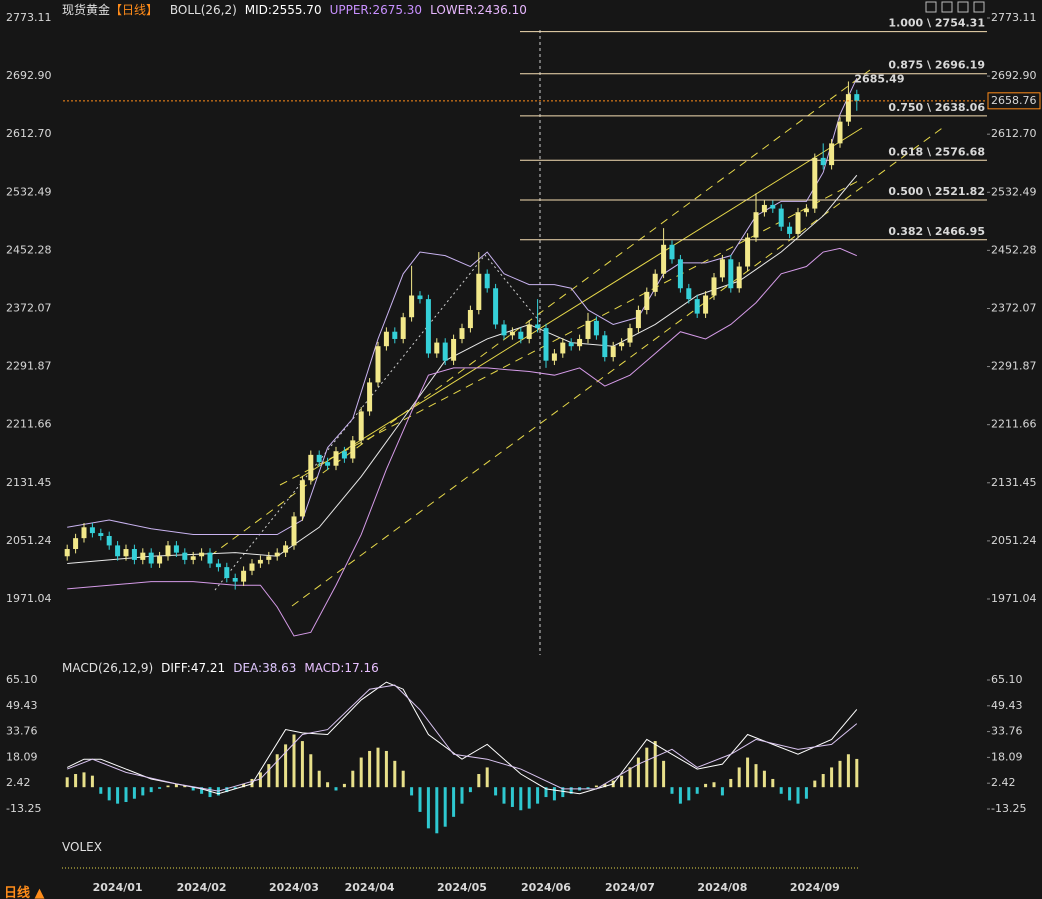  What do you see at coordinates (1014, 249) in the screenshot?
I see `y-tick-label: 2452.28` at bounding box center [1014, 249].